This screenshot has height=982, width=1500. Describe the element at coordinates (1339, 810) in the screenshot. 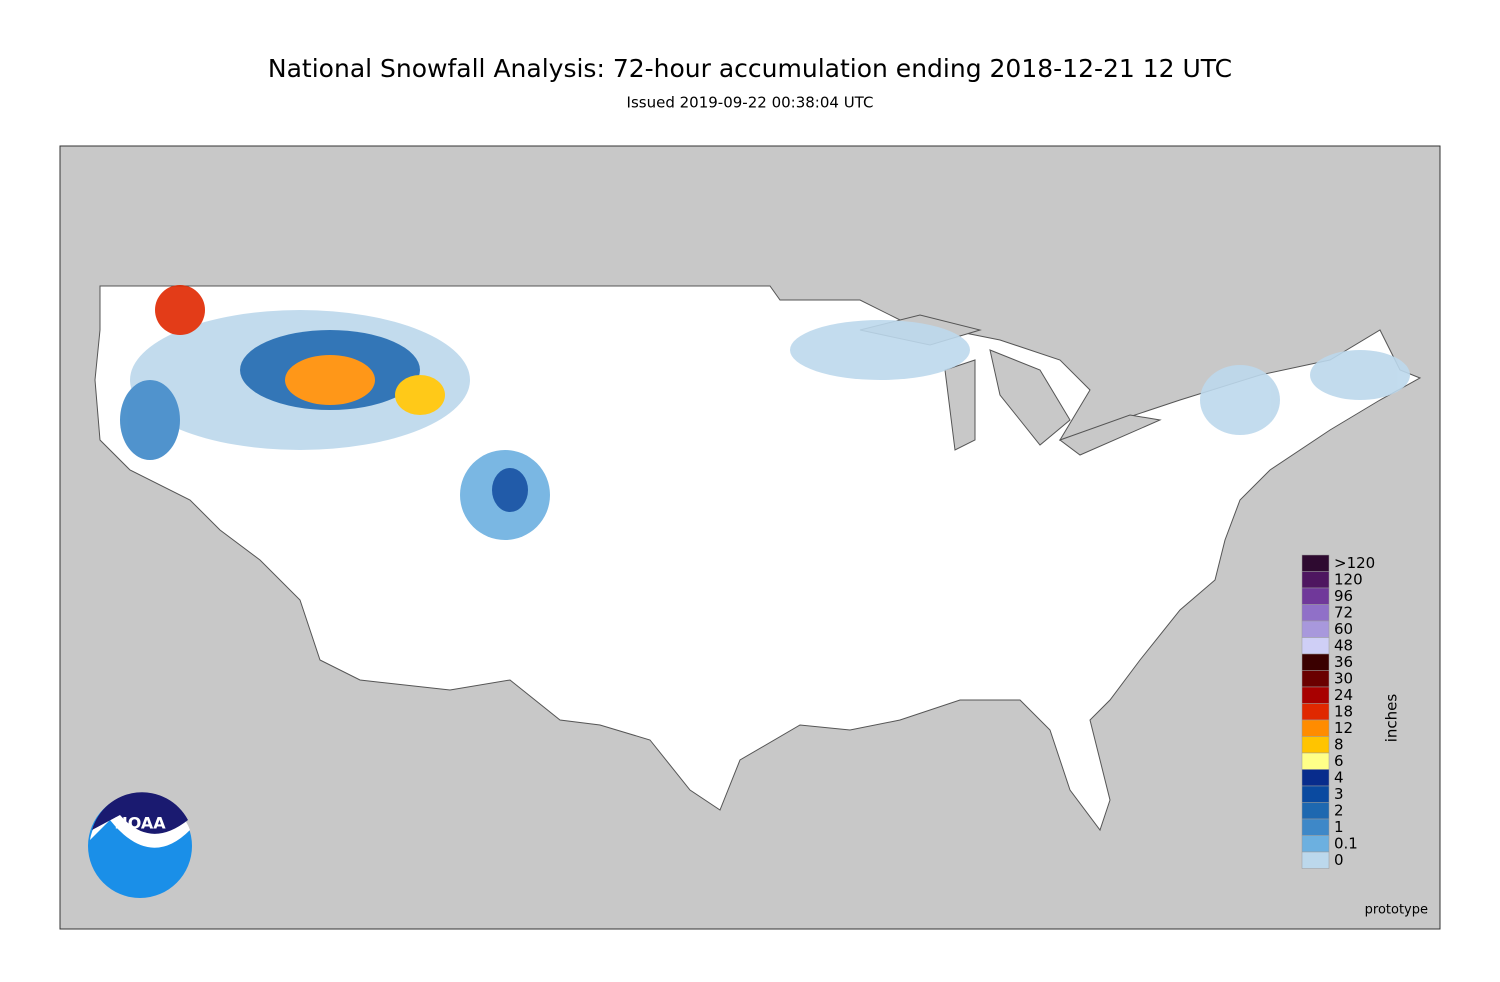

I see `legend-label: 2` at that location.